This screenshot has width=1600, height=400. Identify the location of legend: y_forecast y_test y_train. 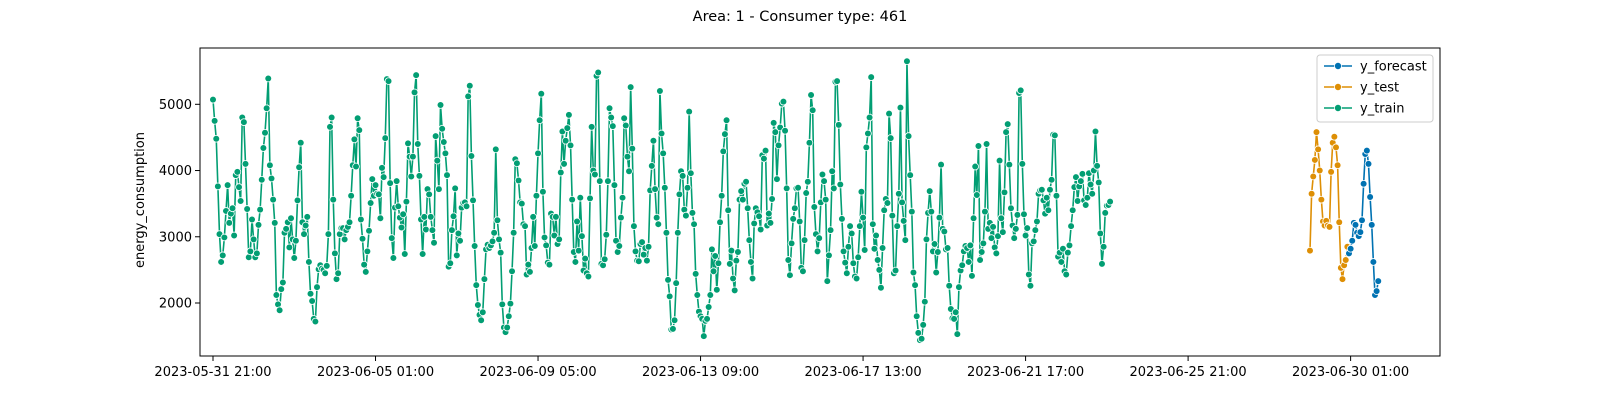
(1375, 88).